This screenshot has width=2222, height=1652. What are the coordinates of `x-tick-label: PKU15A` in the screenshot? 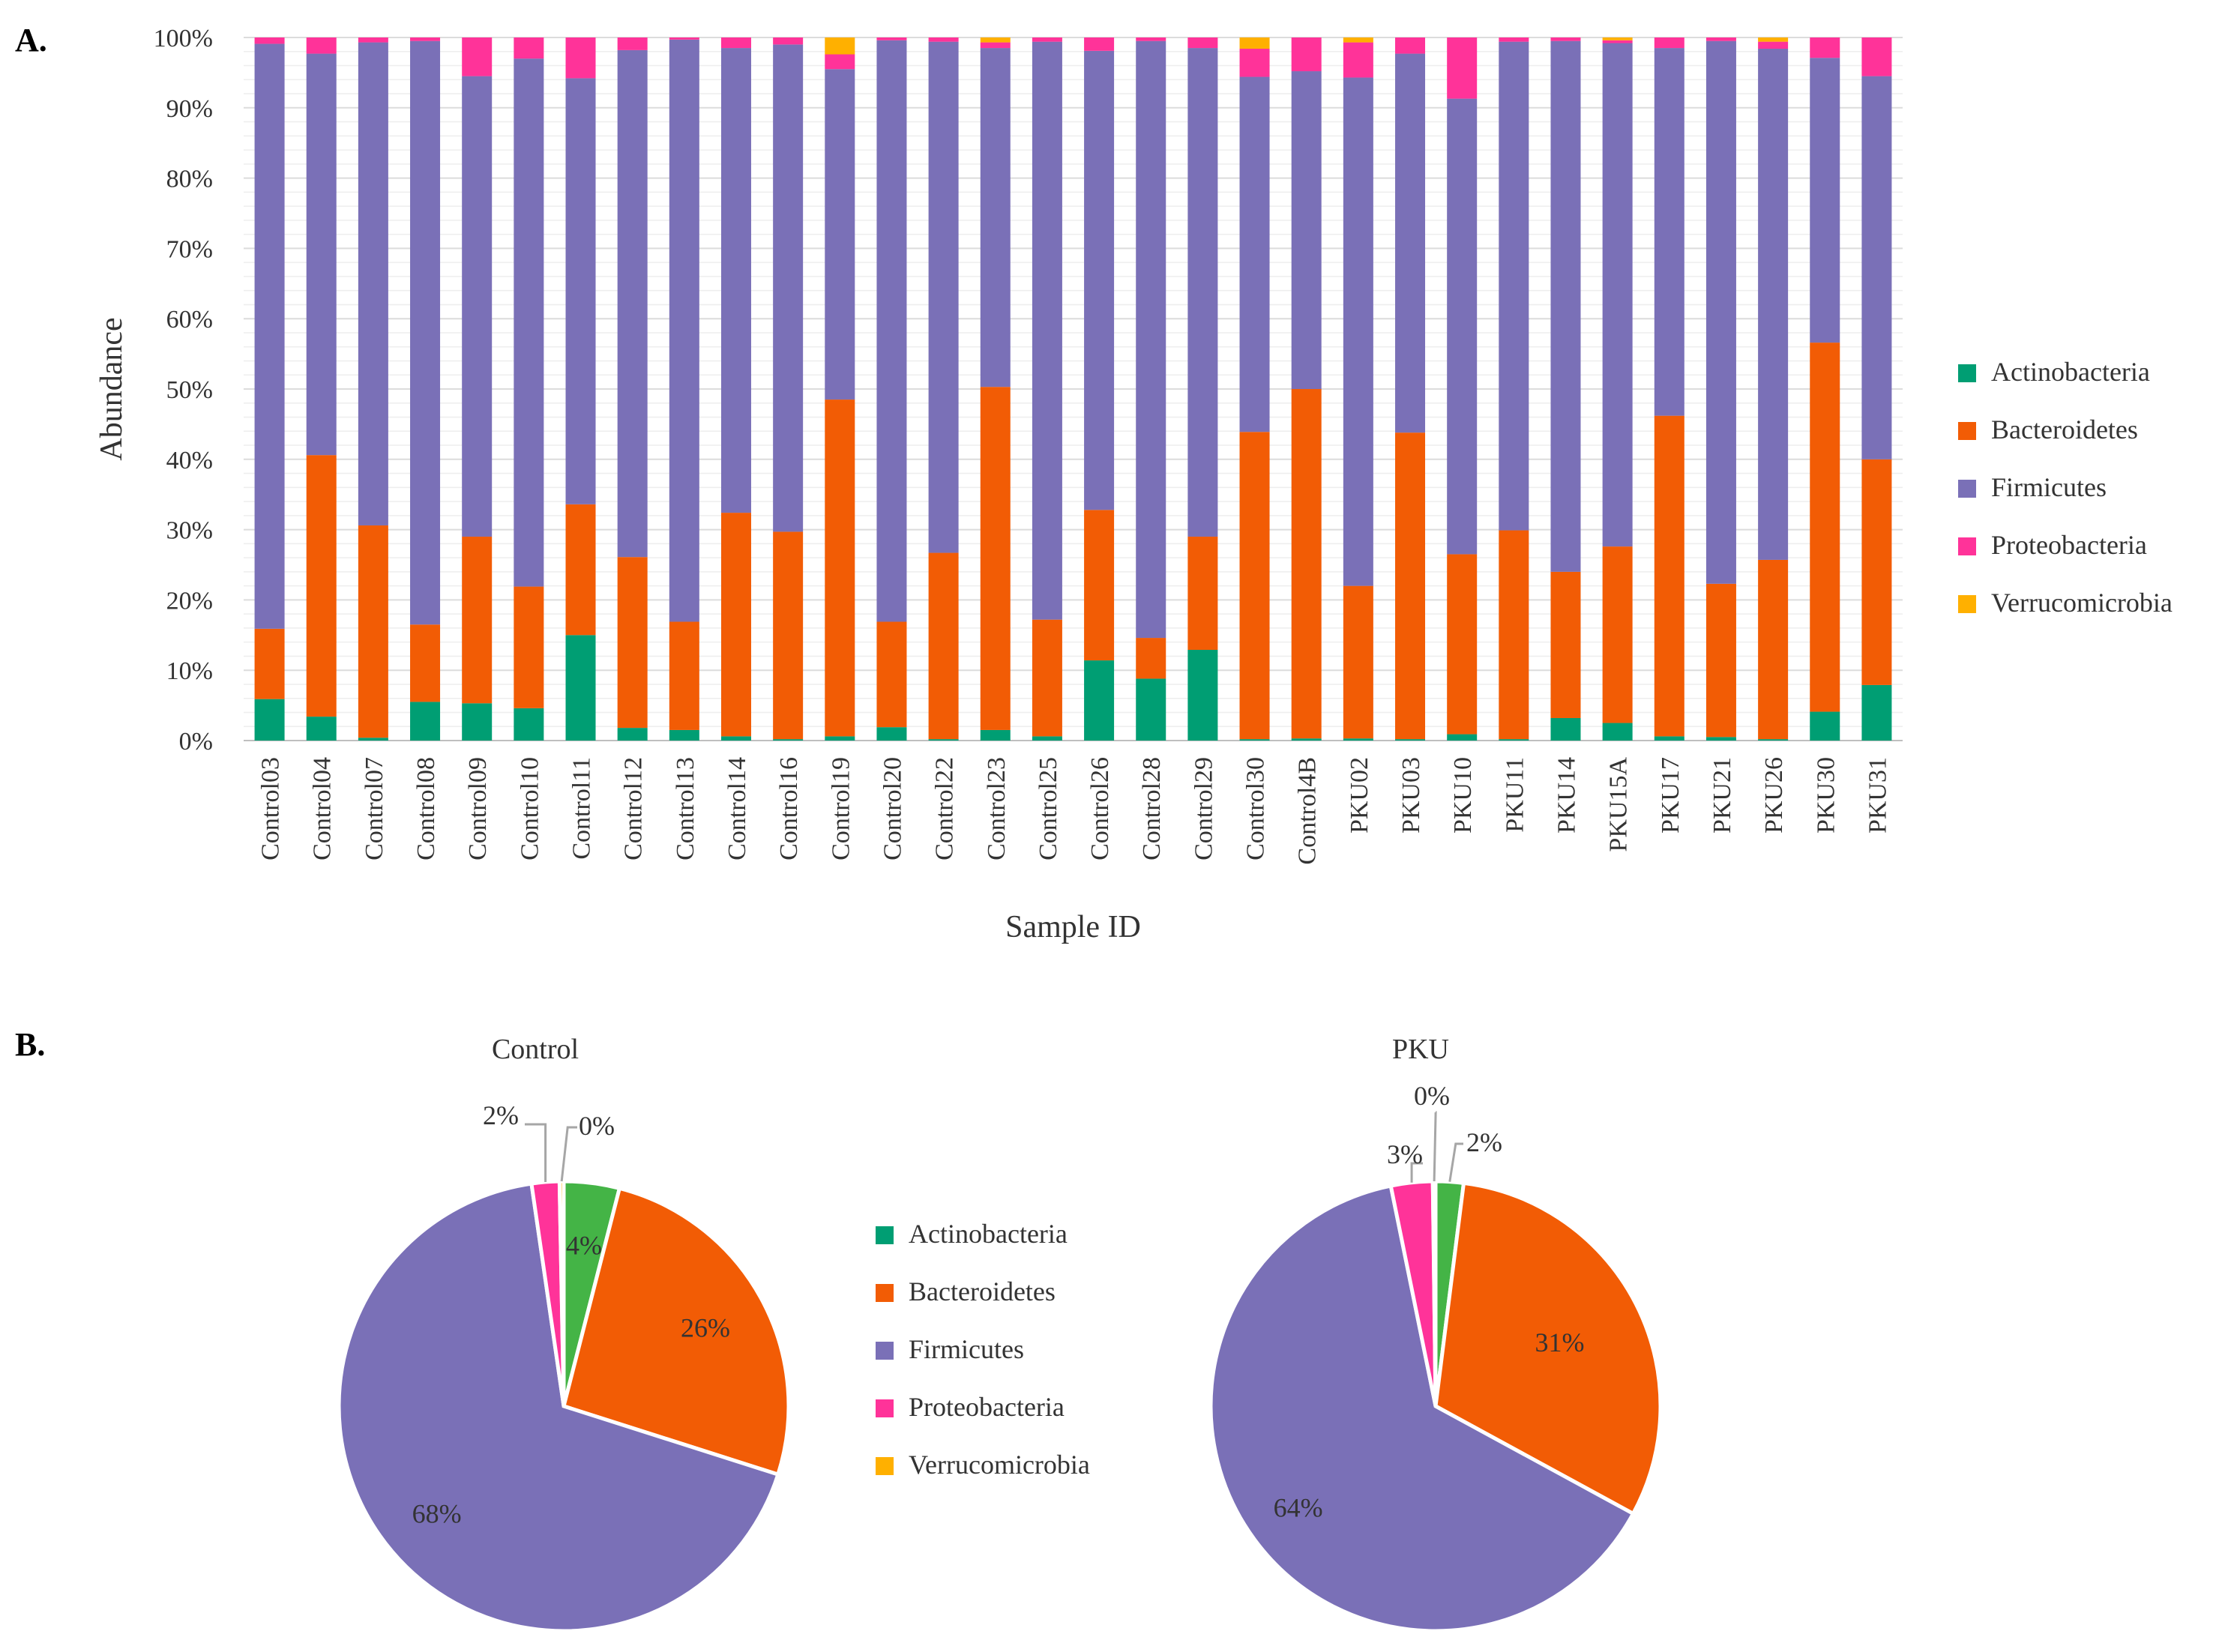 It's located at (1619, 804).